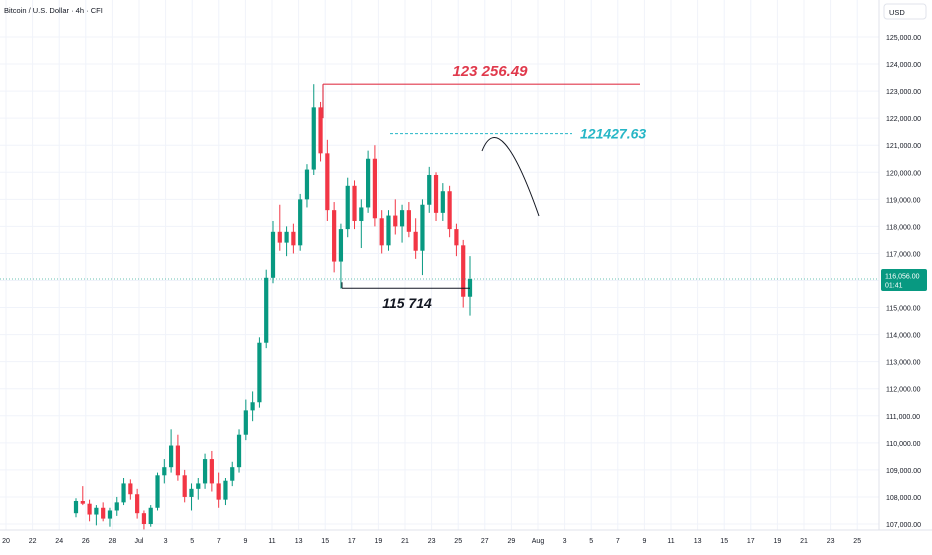 This screenshot has height=555, width=932. I want to click on countdown-label: 01:41, so click(894, 285).